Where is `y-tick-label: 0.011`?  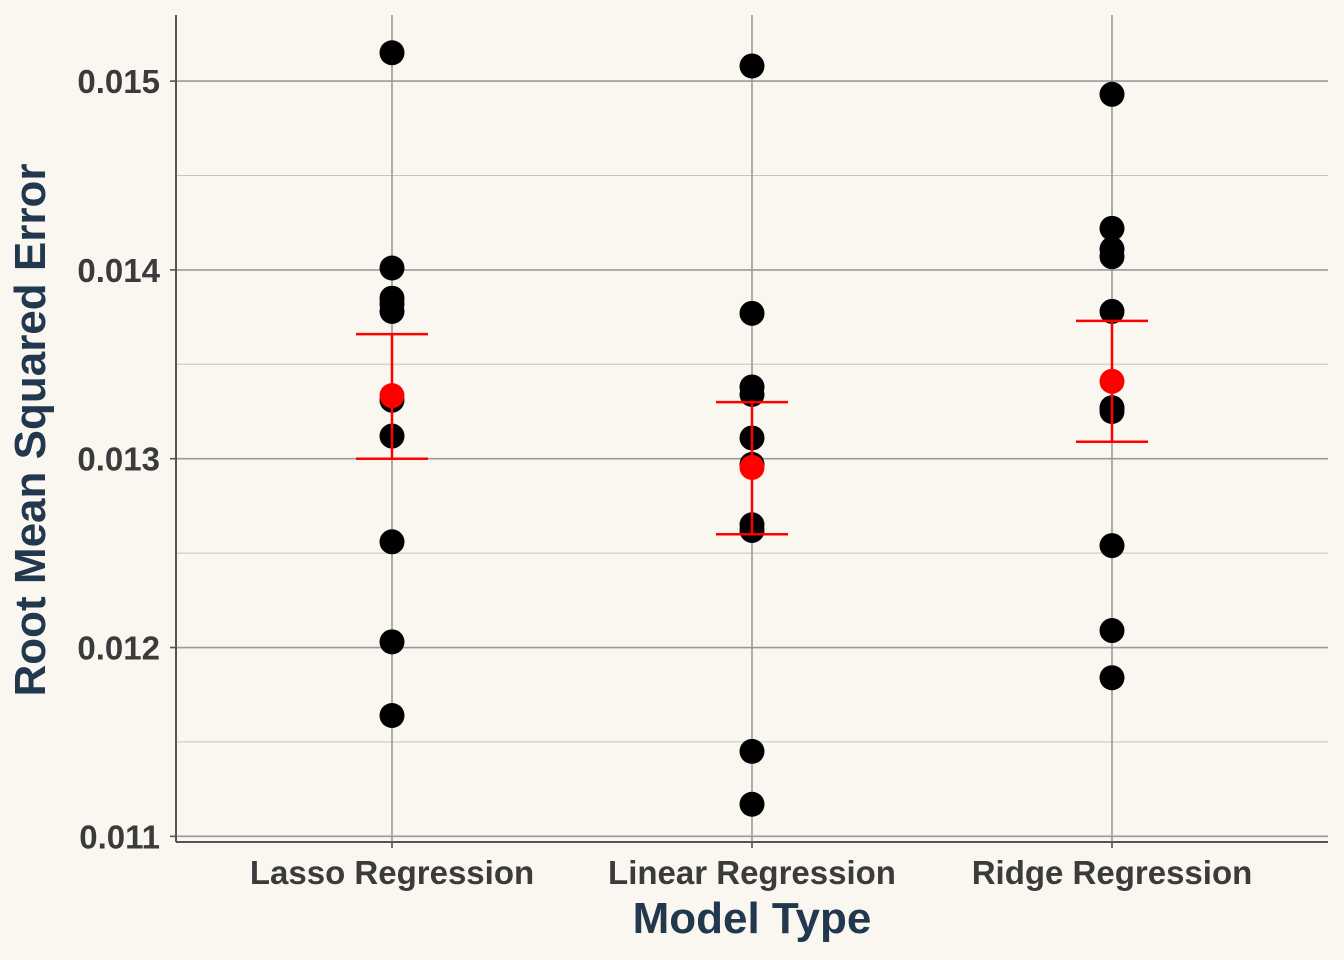 y-tick-label: 0.011 is located at coordinates (119, 836).